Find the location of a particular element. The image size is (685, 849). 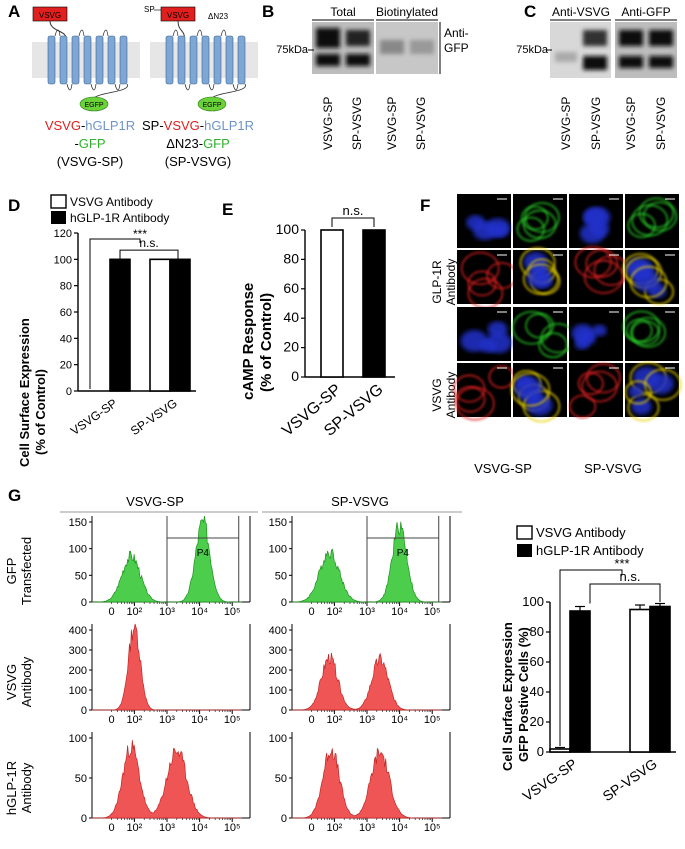

egfp-left is located at coordinates (94, 104).